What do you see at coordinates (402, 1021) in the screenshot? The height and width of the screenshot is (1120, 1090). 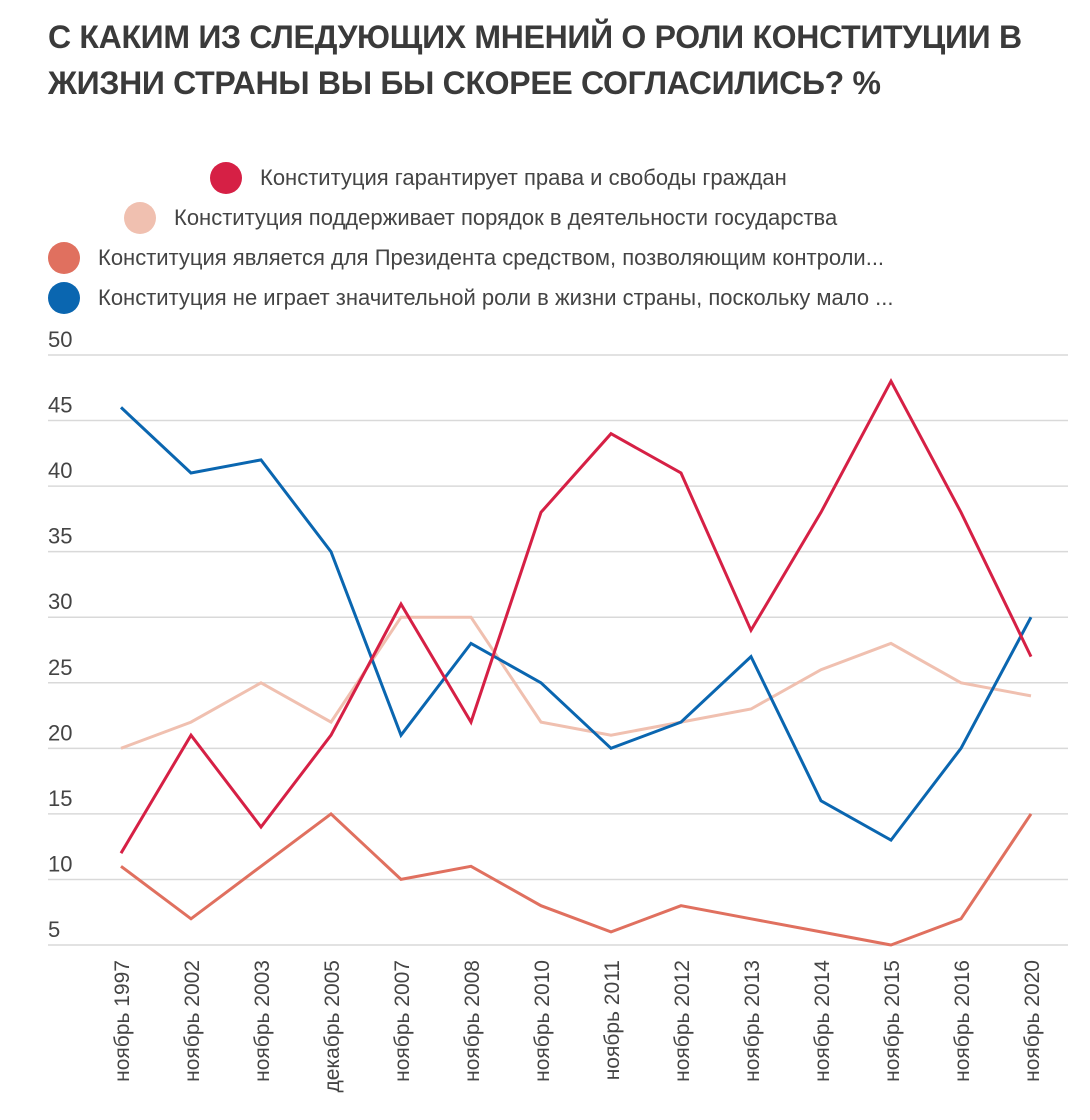 I see `x-tick-label: ноябрь 2007` at bounding box center [402, 1021].